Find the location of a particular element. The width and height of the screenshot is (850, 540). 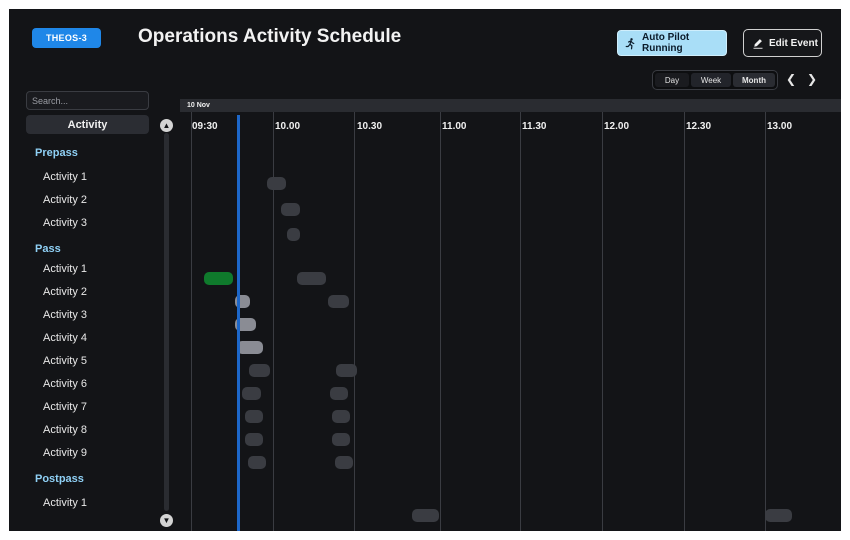

chevron-right-icon: ❯ is located at coordinates (812, 79).